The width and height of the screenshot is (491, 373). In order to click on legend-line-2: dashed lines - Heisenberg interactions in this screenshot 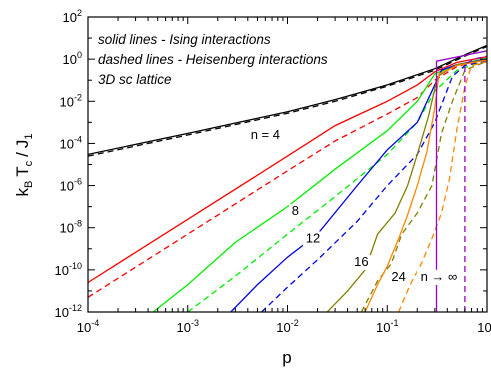, I will do `click(213, 59)`.